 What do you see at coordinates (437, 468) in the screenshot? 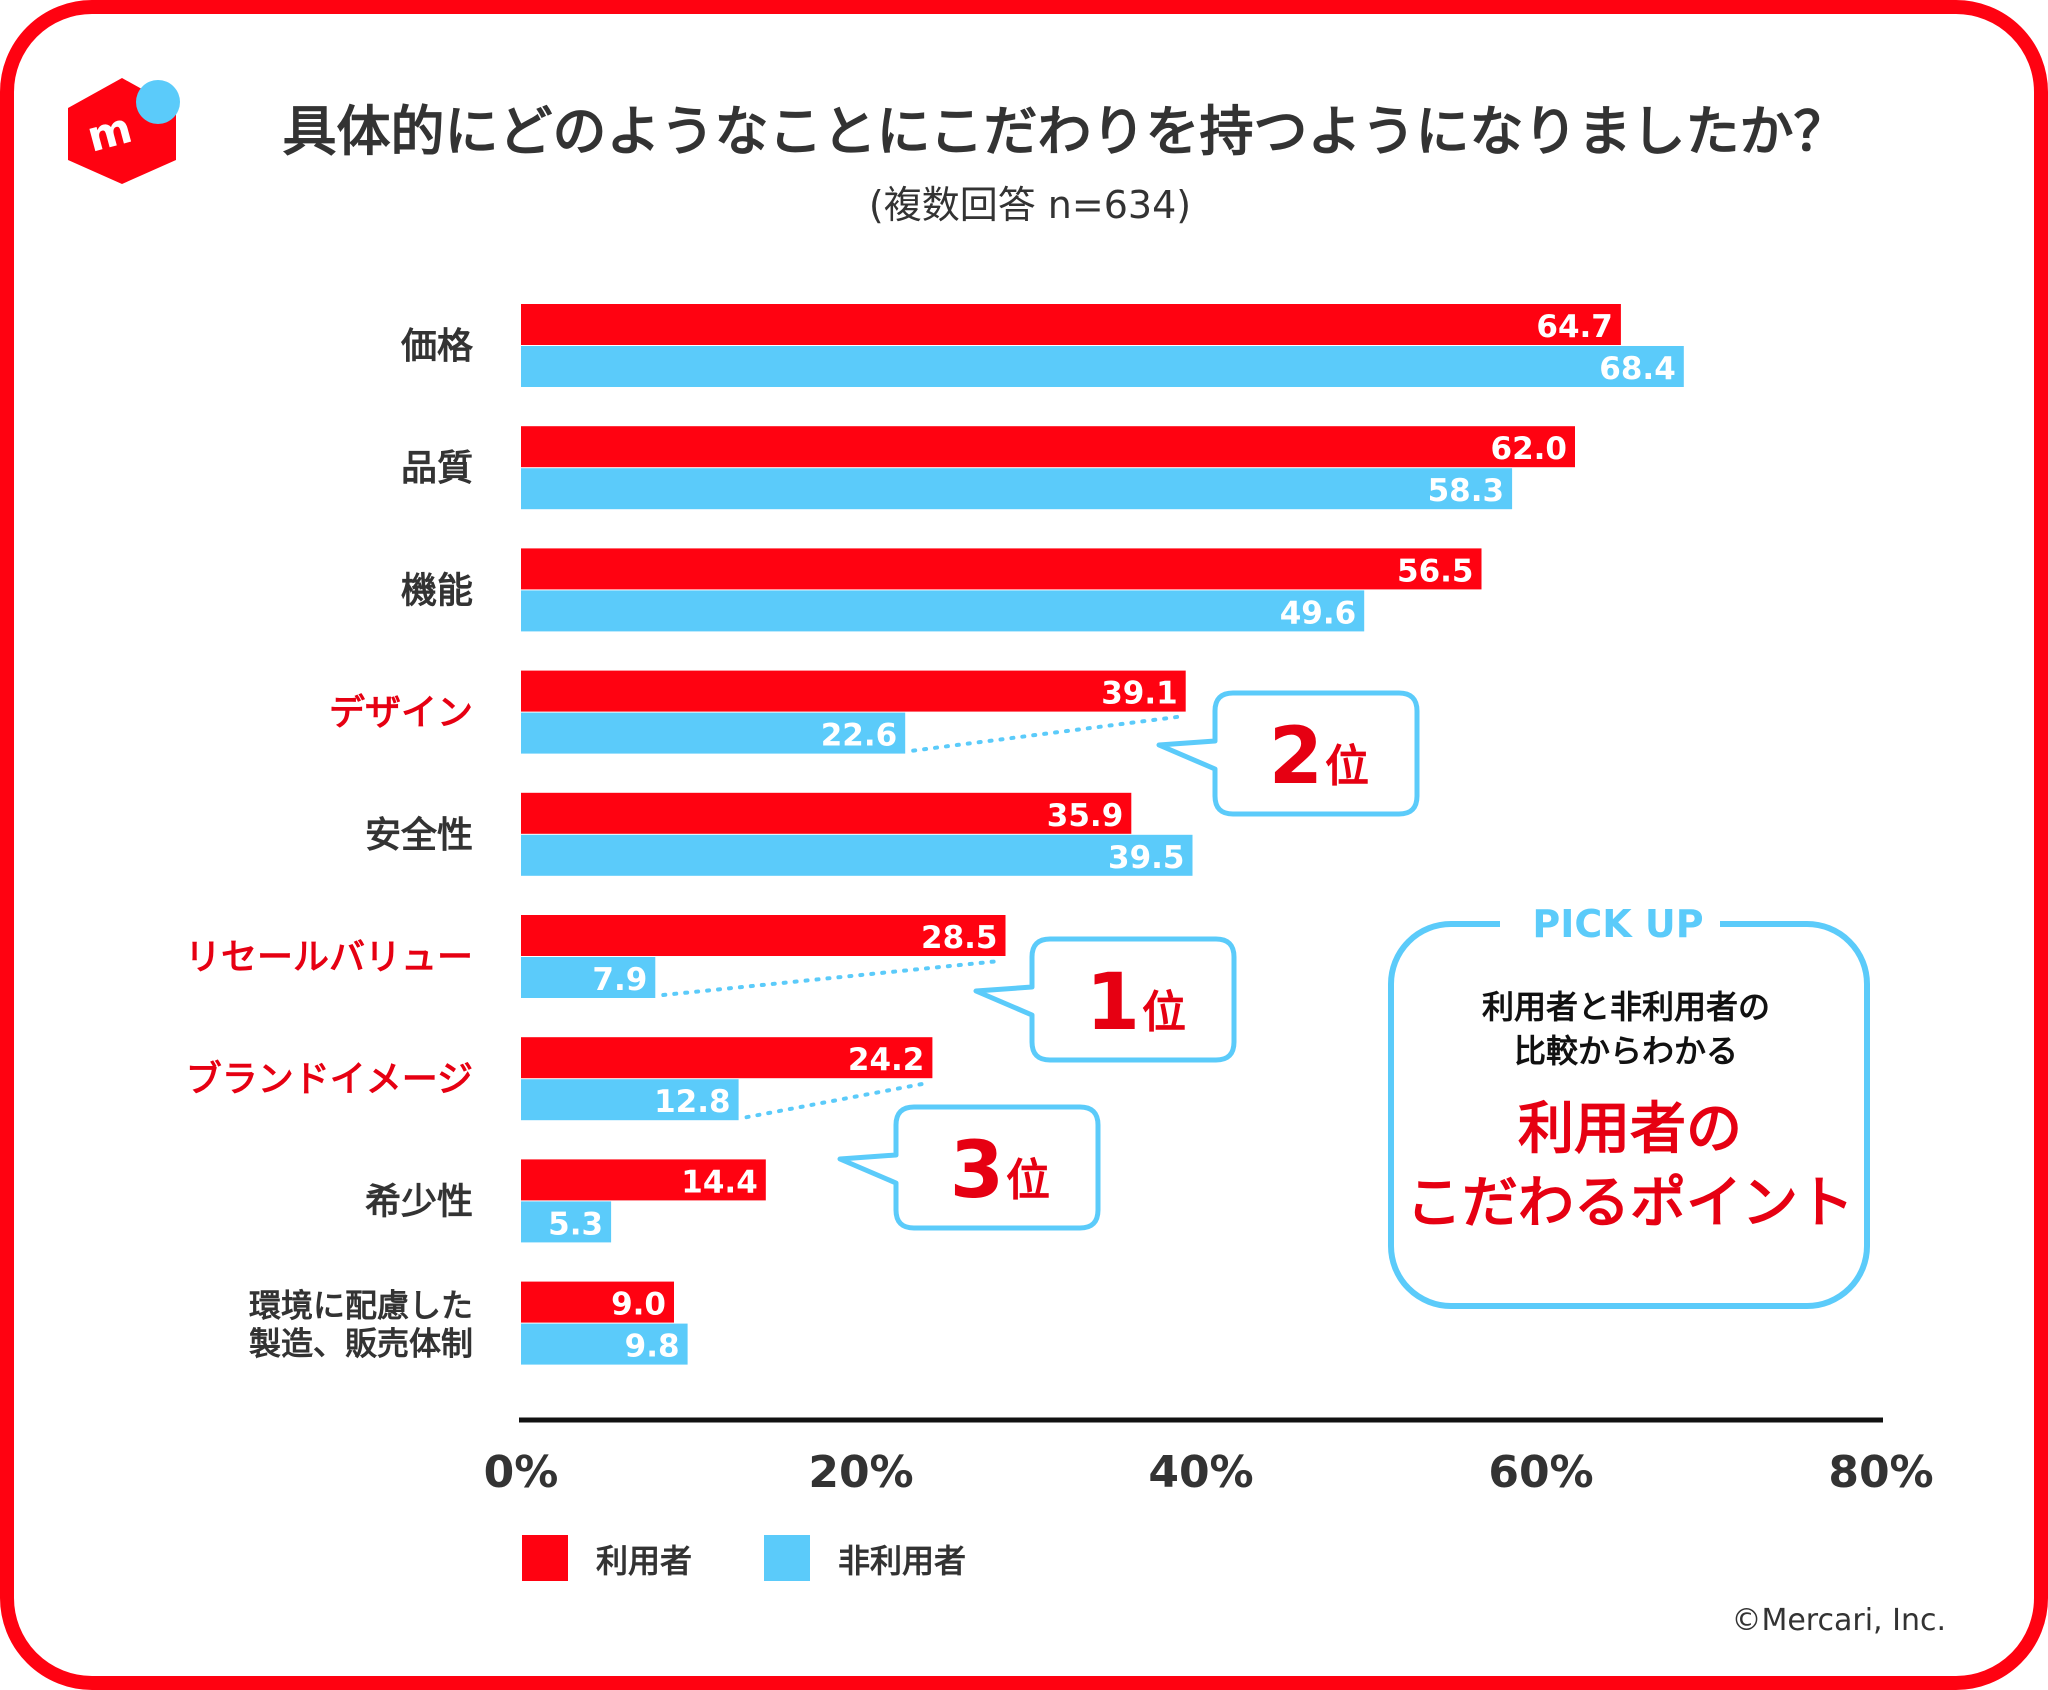
I see `category-label: 品質` at bounding box center [437, 468].